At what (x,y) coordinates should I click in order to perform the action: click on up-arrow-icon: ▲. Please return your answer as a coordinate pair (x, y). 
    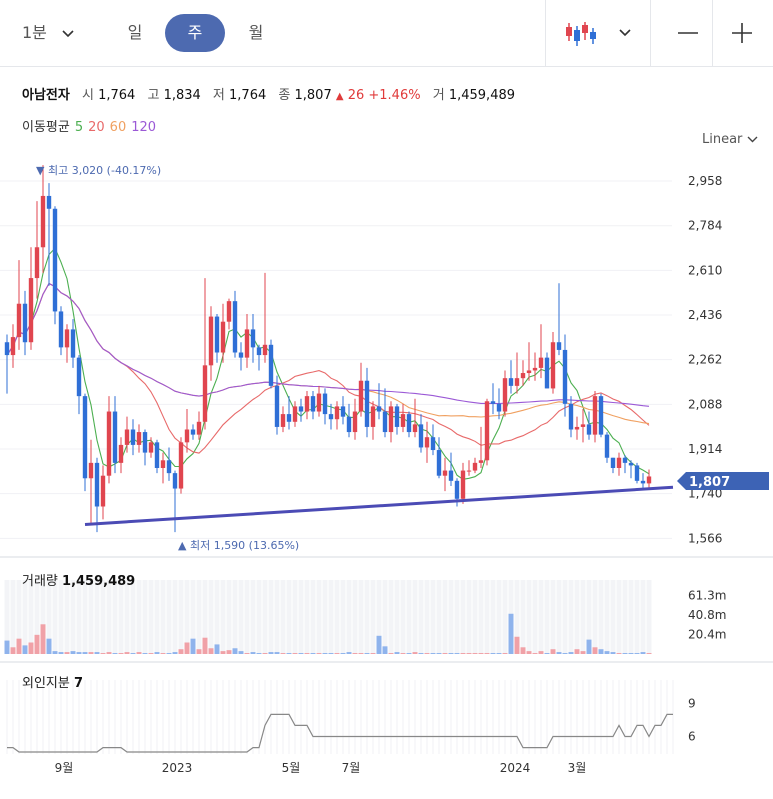
    Looking at the image, I should click on (339, 96).